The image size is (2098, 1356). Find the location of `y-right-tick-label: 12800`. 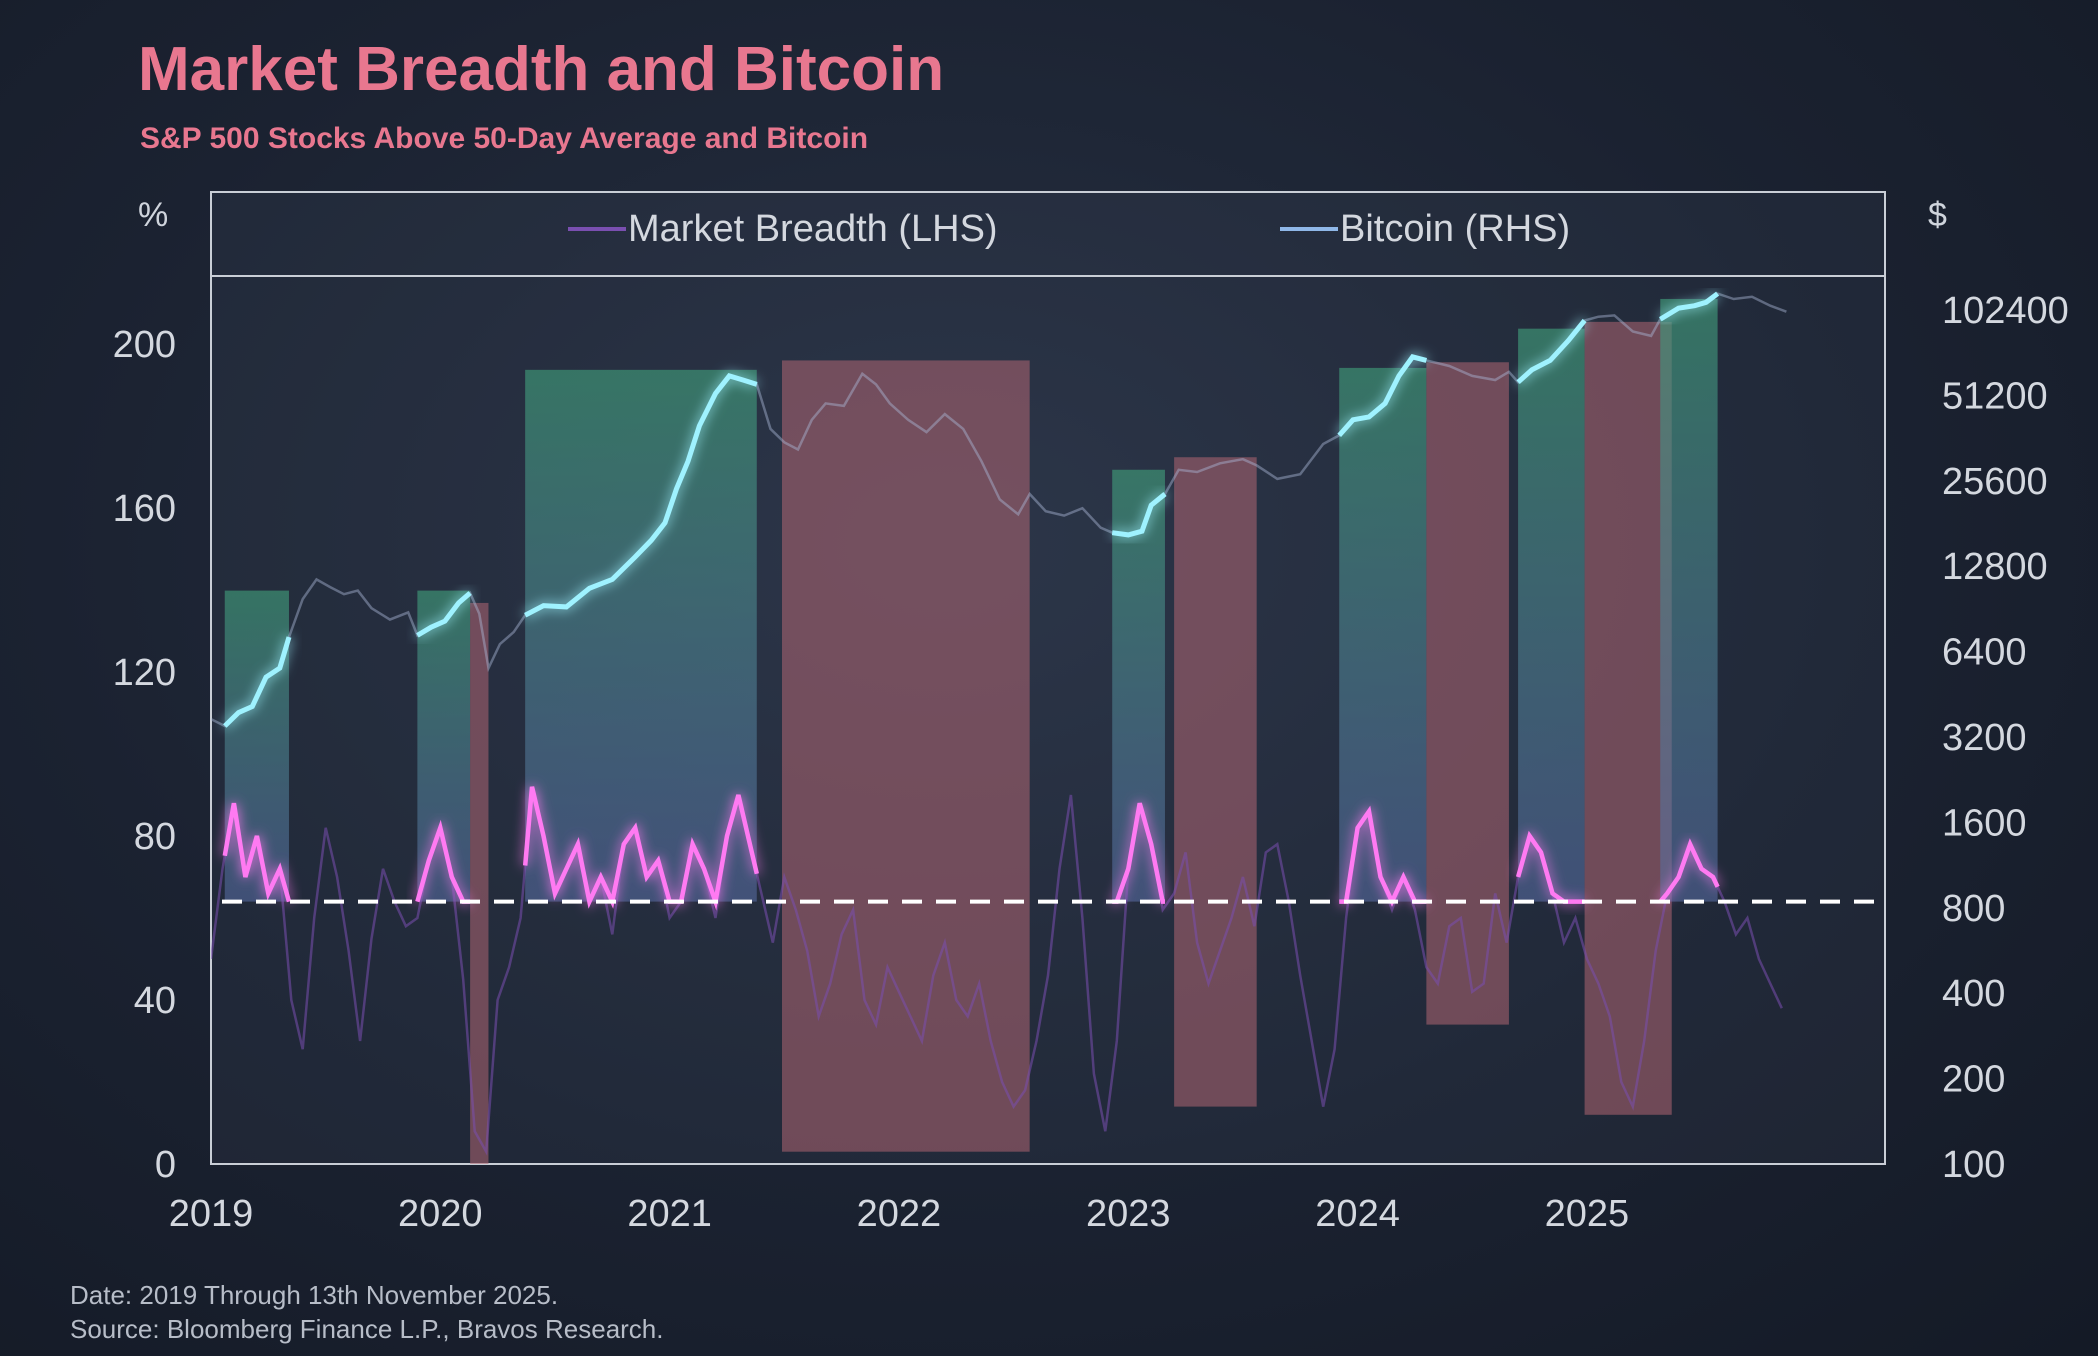

y-right-tick-label: 12800 is located at coordinates (1995, 567).